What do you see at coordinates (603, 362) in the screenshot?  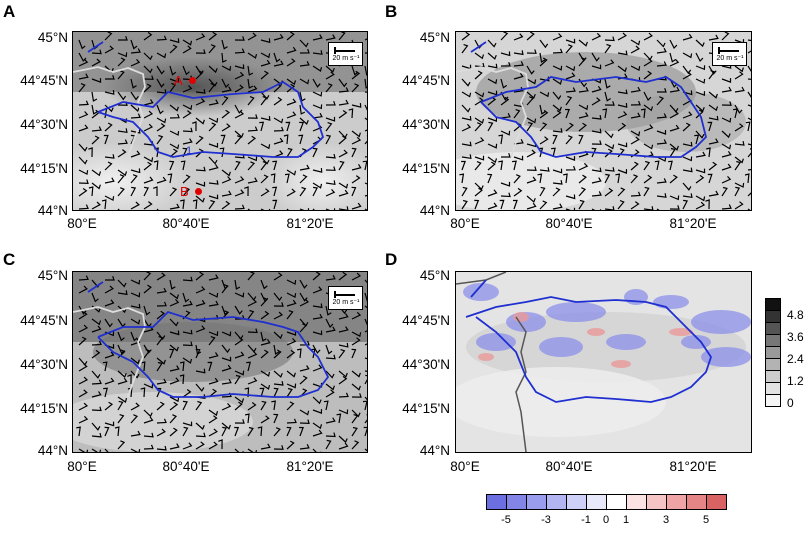 I see `difference-field-d` at bounding box center [603, 362].